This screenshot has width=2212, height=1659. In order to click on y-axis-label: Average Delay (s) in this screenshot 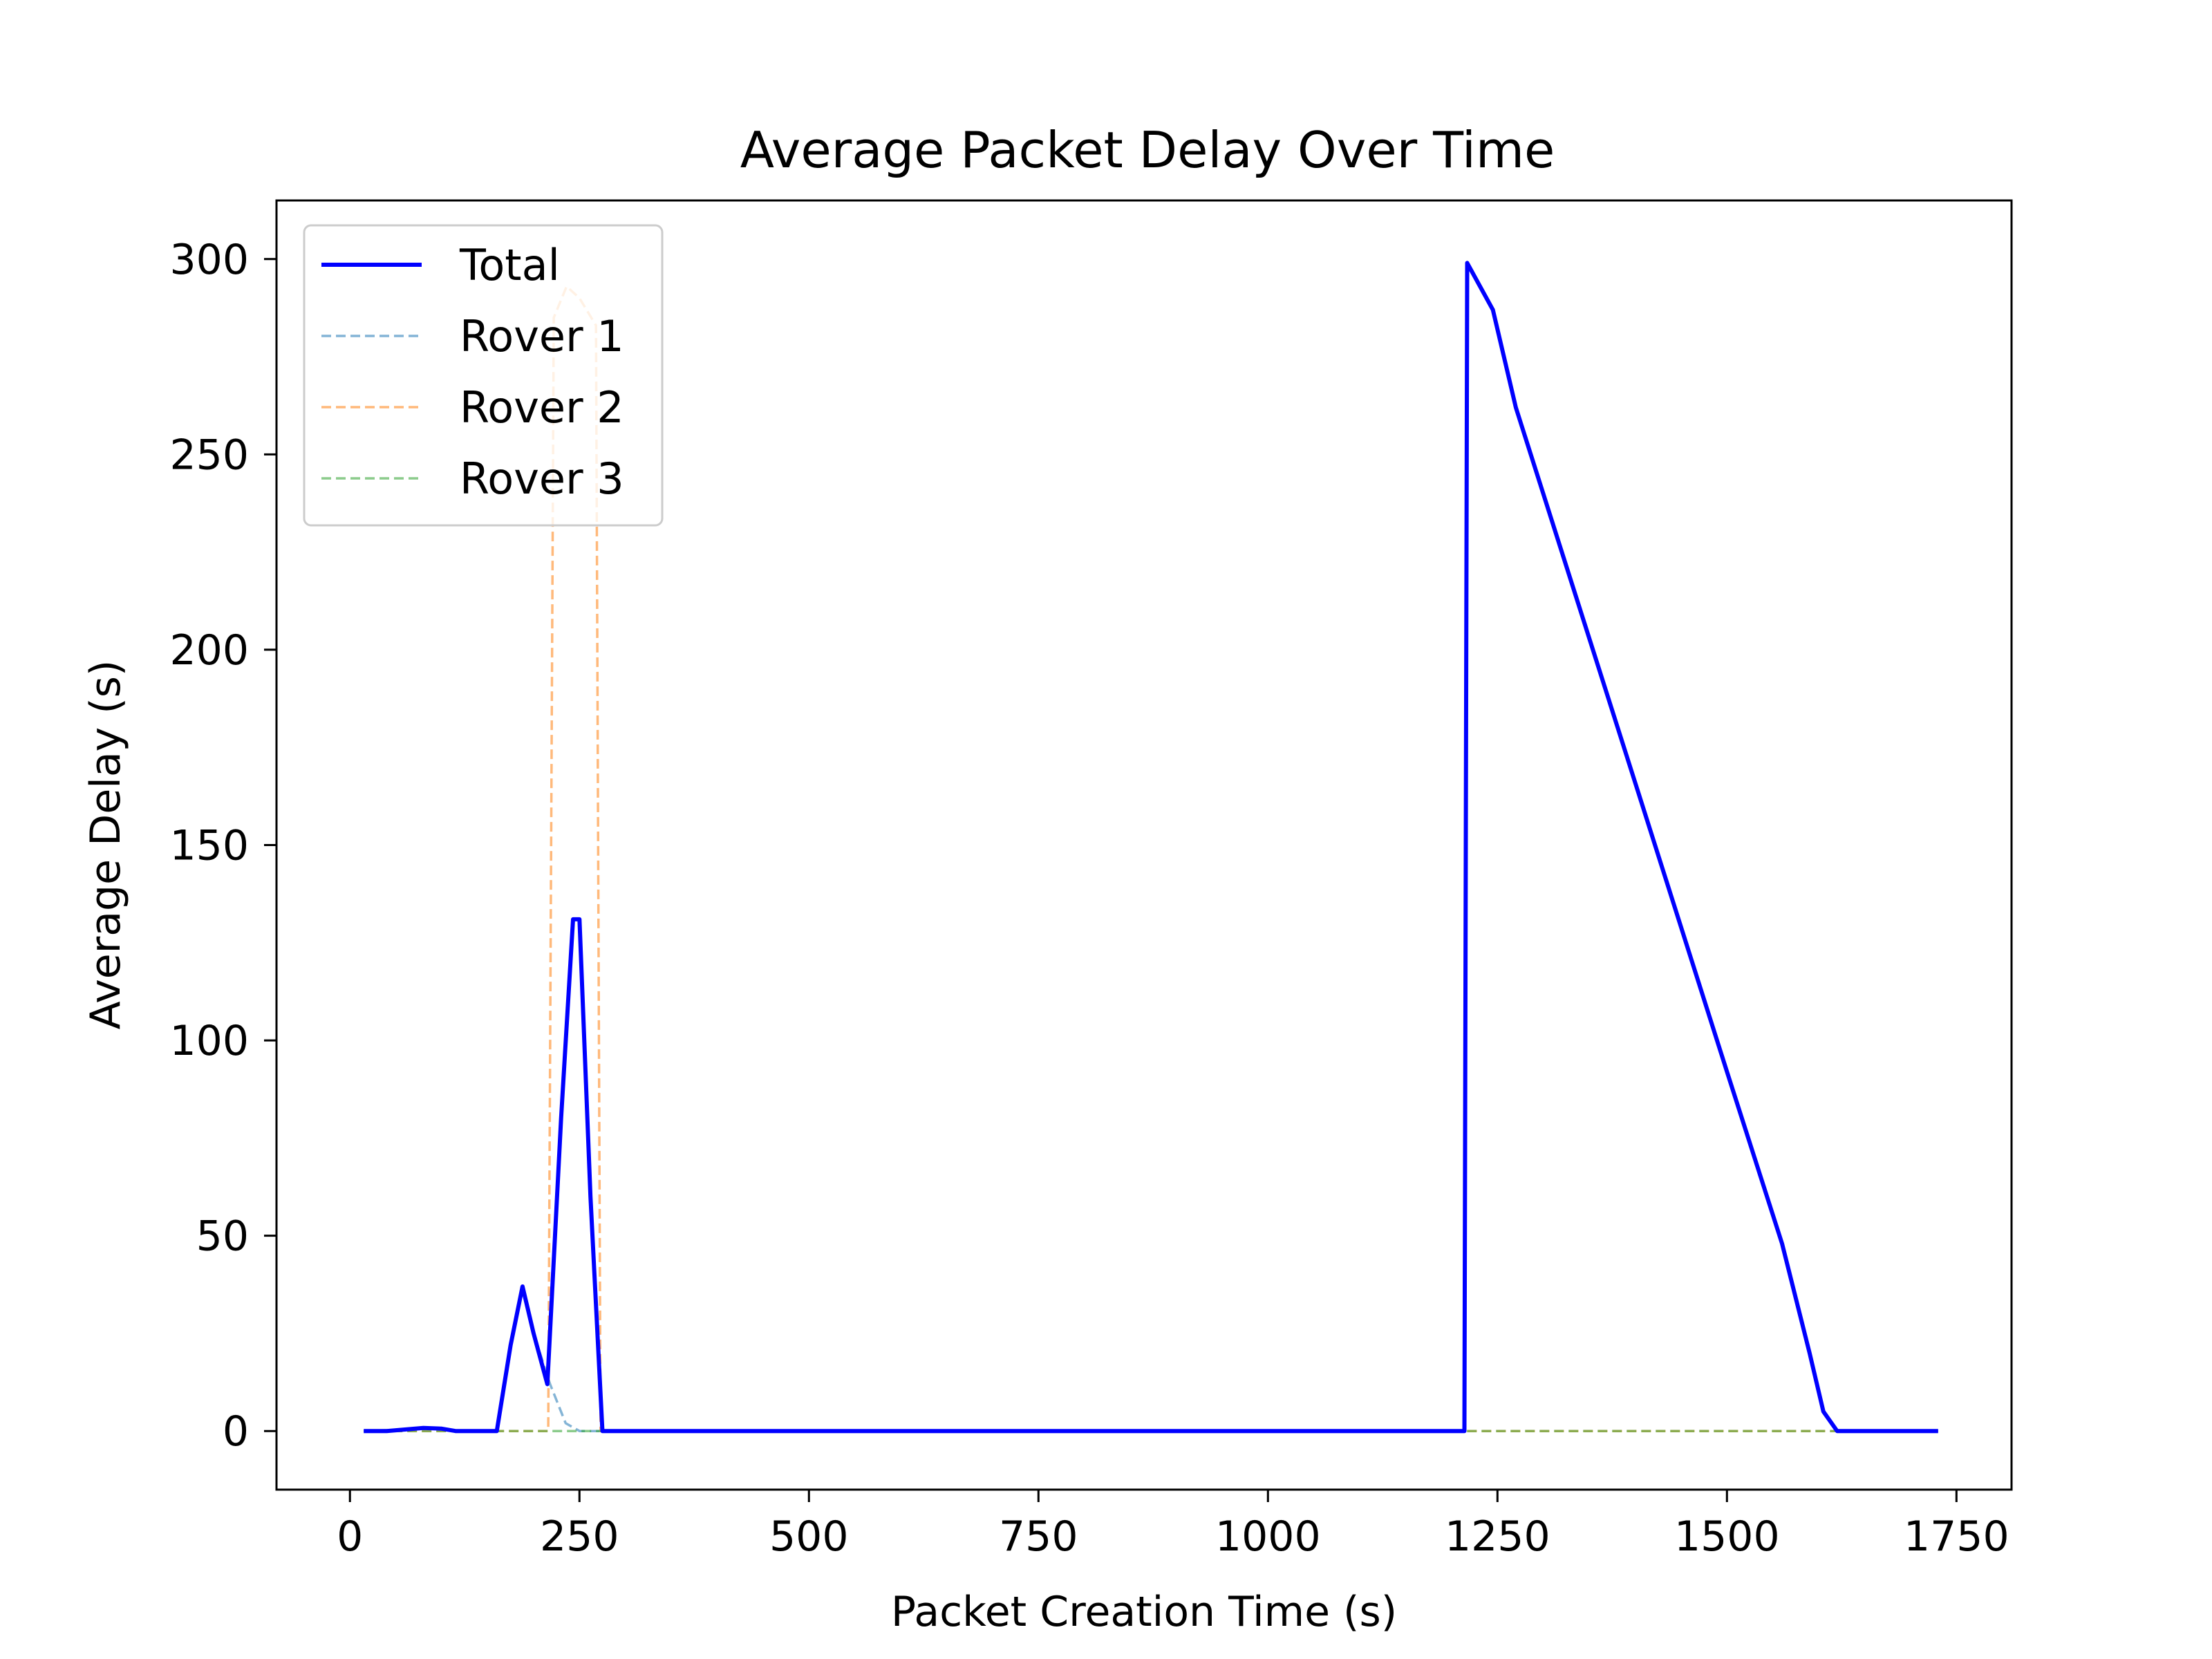, I will do `click(106, 845)`.